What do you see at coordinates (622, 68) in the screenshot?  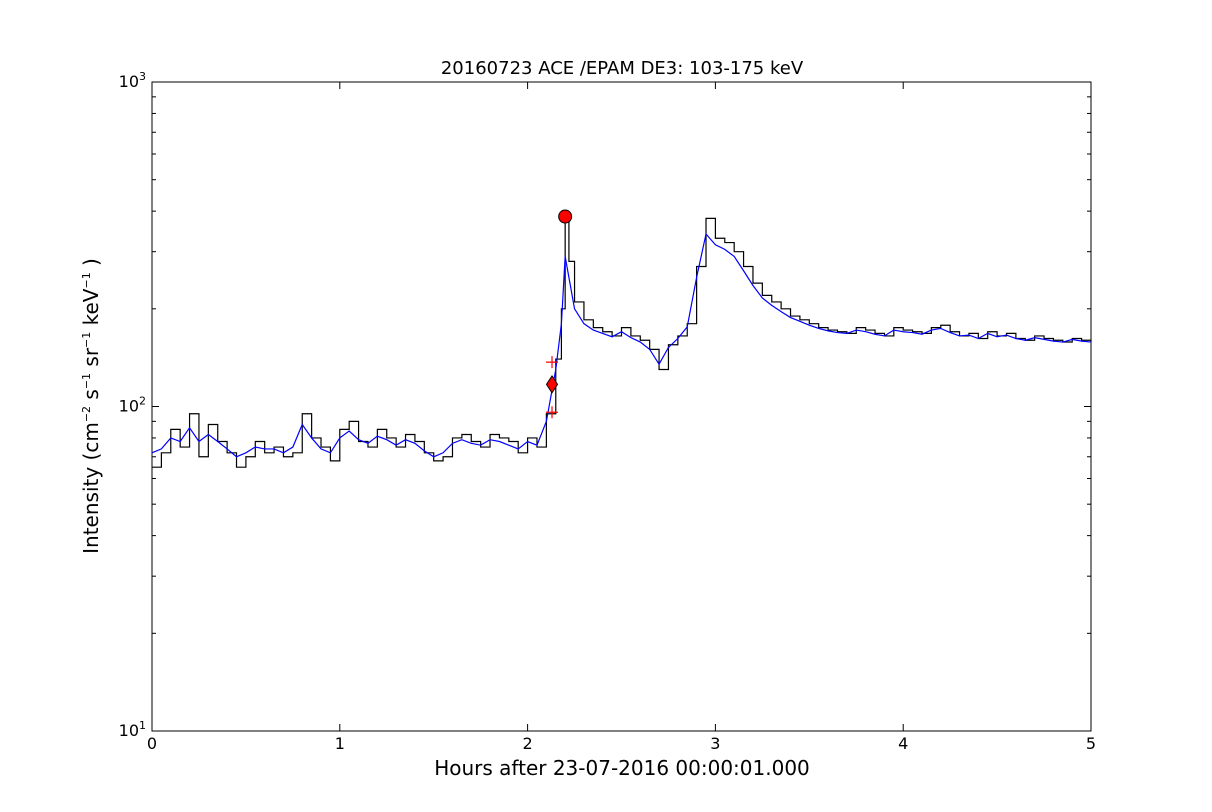 I see `chart-title: 20160723 ACE /EPAM DE3: 103-175 keV` at bounding box center [622, 68].